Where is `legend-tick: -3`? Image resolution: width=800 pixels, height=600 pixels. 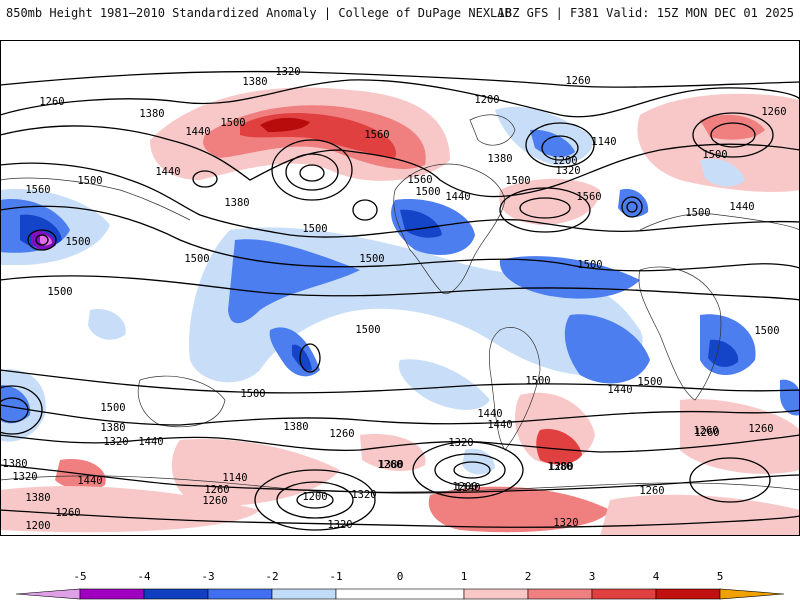 legend-tick: -3 is located at coordinates (207, 576).